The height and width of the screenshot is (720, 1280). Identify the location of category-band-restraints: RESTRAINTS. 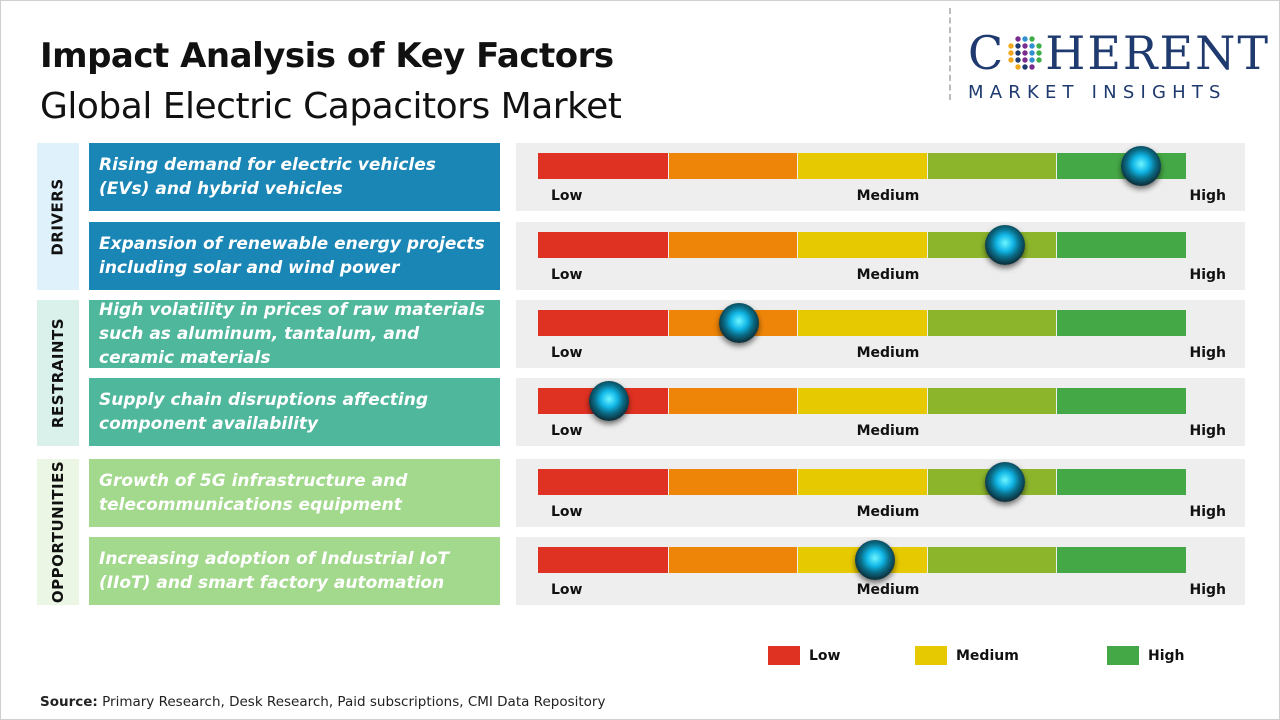
(58, 373).